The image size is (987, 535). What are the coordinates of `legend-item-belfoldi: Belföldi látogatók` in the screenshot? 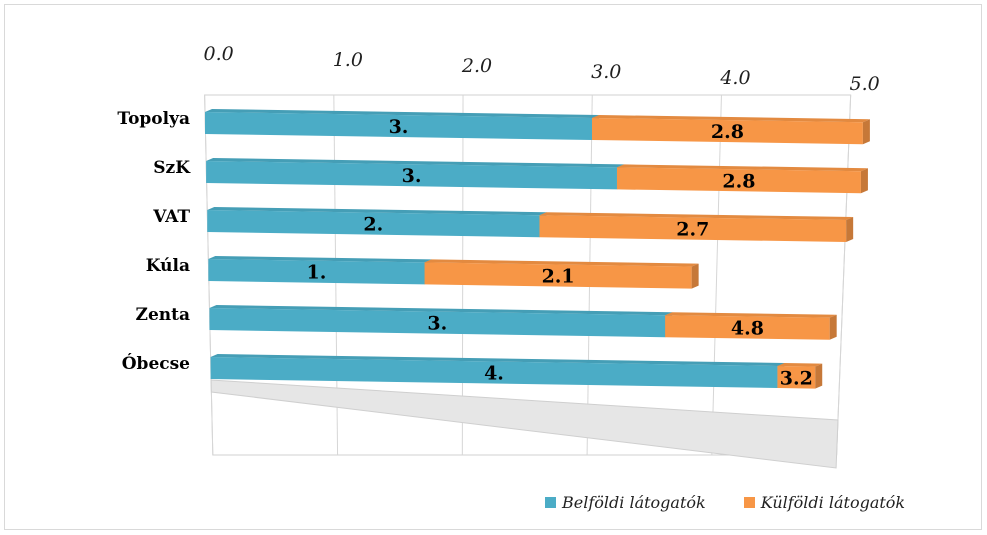 It's located at (625, 502).